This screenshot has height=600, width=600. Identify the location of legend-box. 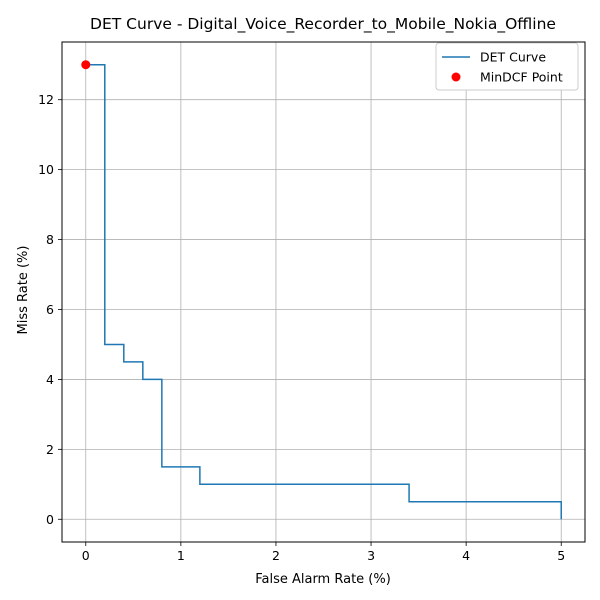
(507, 66).